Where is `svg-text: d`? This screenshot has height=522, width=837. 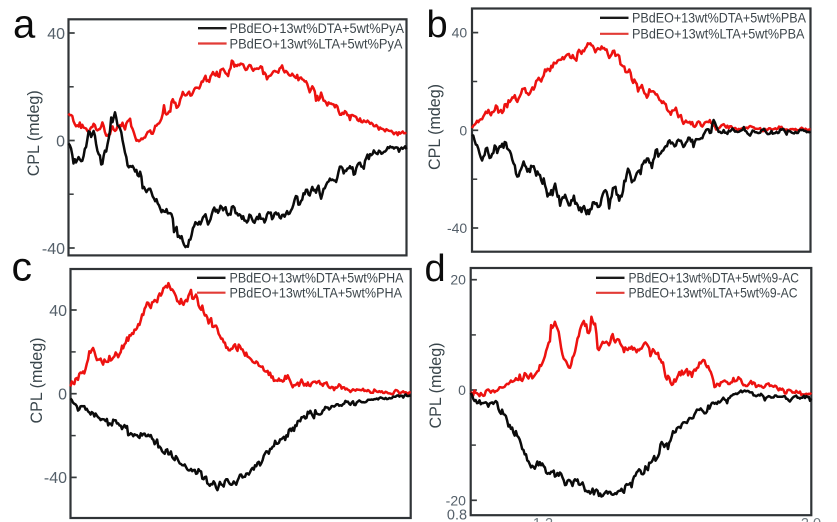
svg-text: d is located at coordinates (435, 269).